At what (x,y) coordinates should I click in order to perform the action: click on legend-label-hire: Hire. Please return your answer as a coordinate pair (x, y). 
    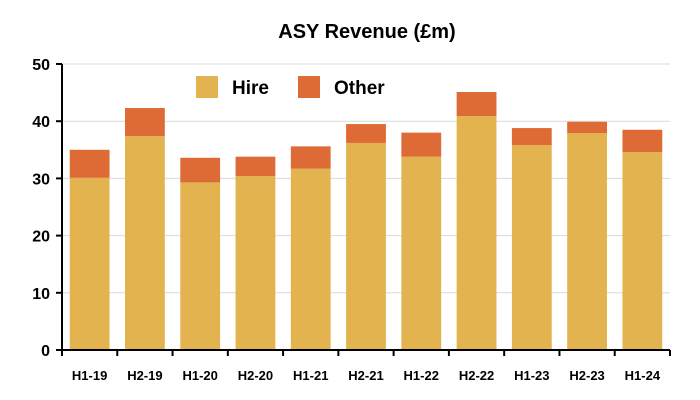
    Looking at the image, I should click on (250, 88).